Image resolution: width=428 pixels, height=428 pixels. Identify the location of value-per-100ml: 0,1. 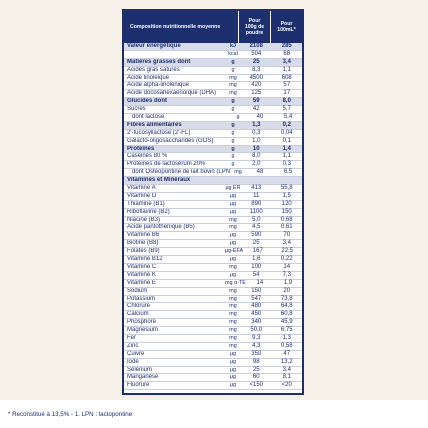
(286, 140).